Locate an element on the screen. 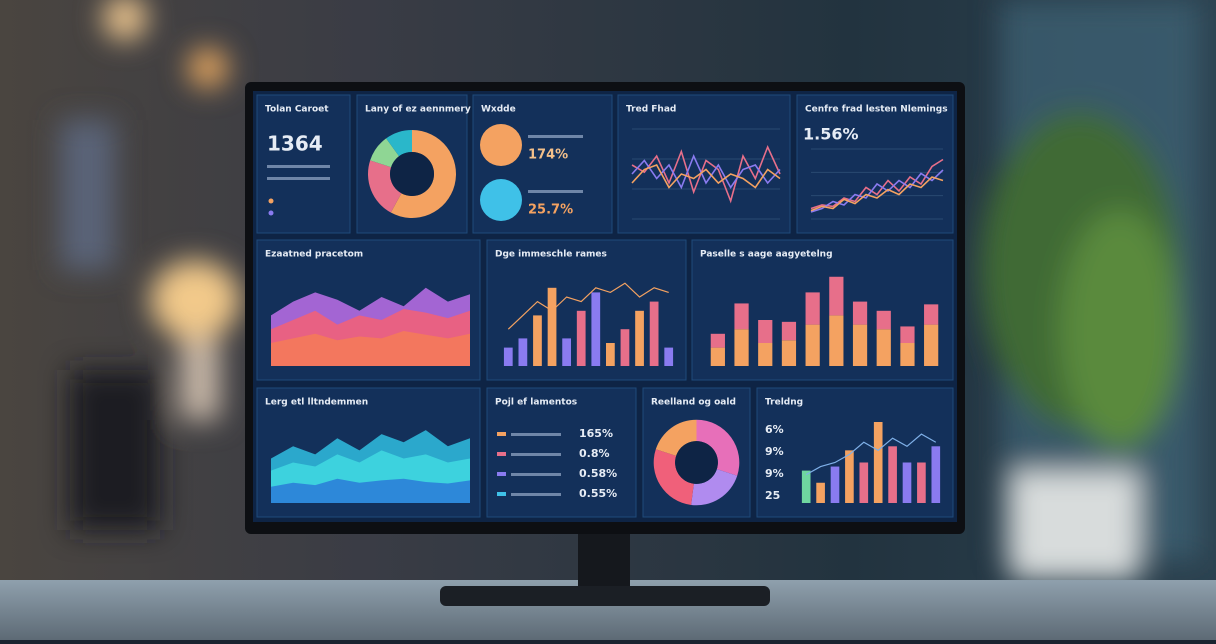 The height and width of the screenshot is (644, 1216). panel-title: Cenfre frad lesten Nlemings is located at coordinates (876, 110).